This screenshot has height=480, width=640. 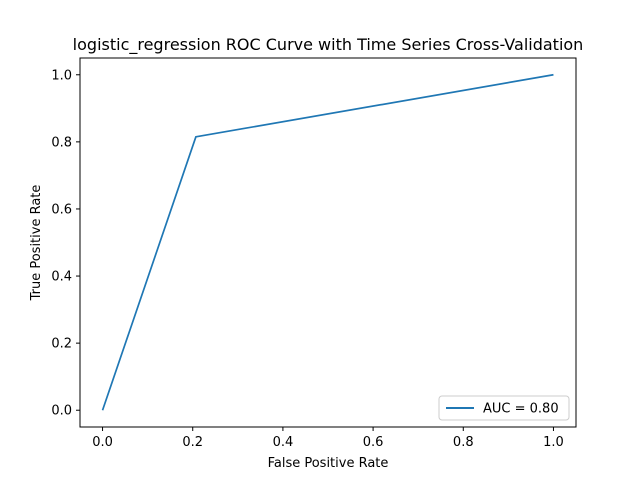 What do you see at coordinates (61, 209) in the screenshot?
I see `y-tick-label: 0.6` at bounding box center [61, 209].